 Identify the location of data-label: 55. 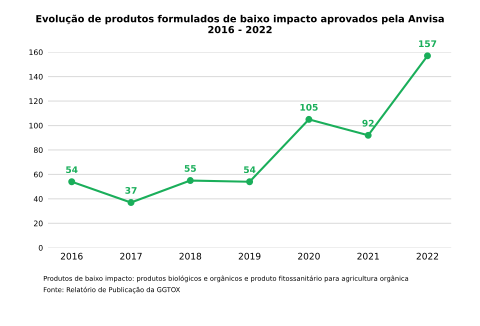
(190, 168).